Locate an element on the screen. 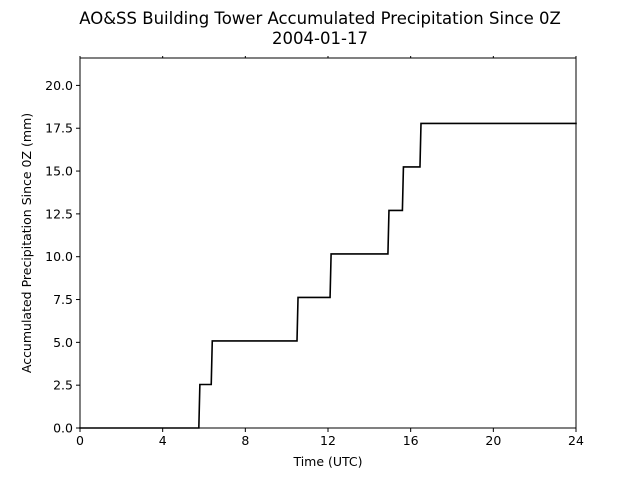 The width and height of the screenshot is (640, 480). y-tick-label: 12.5 is located at coordinates (59, 213).